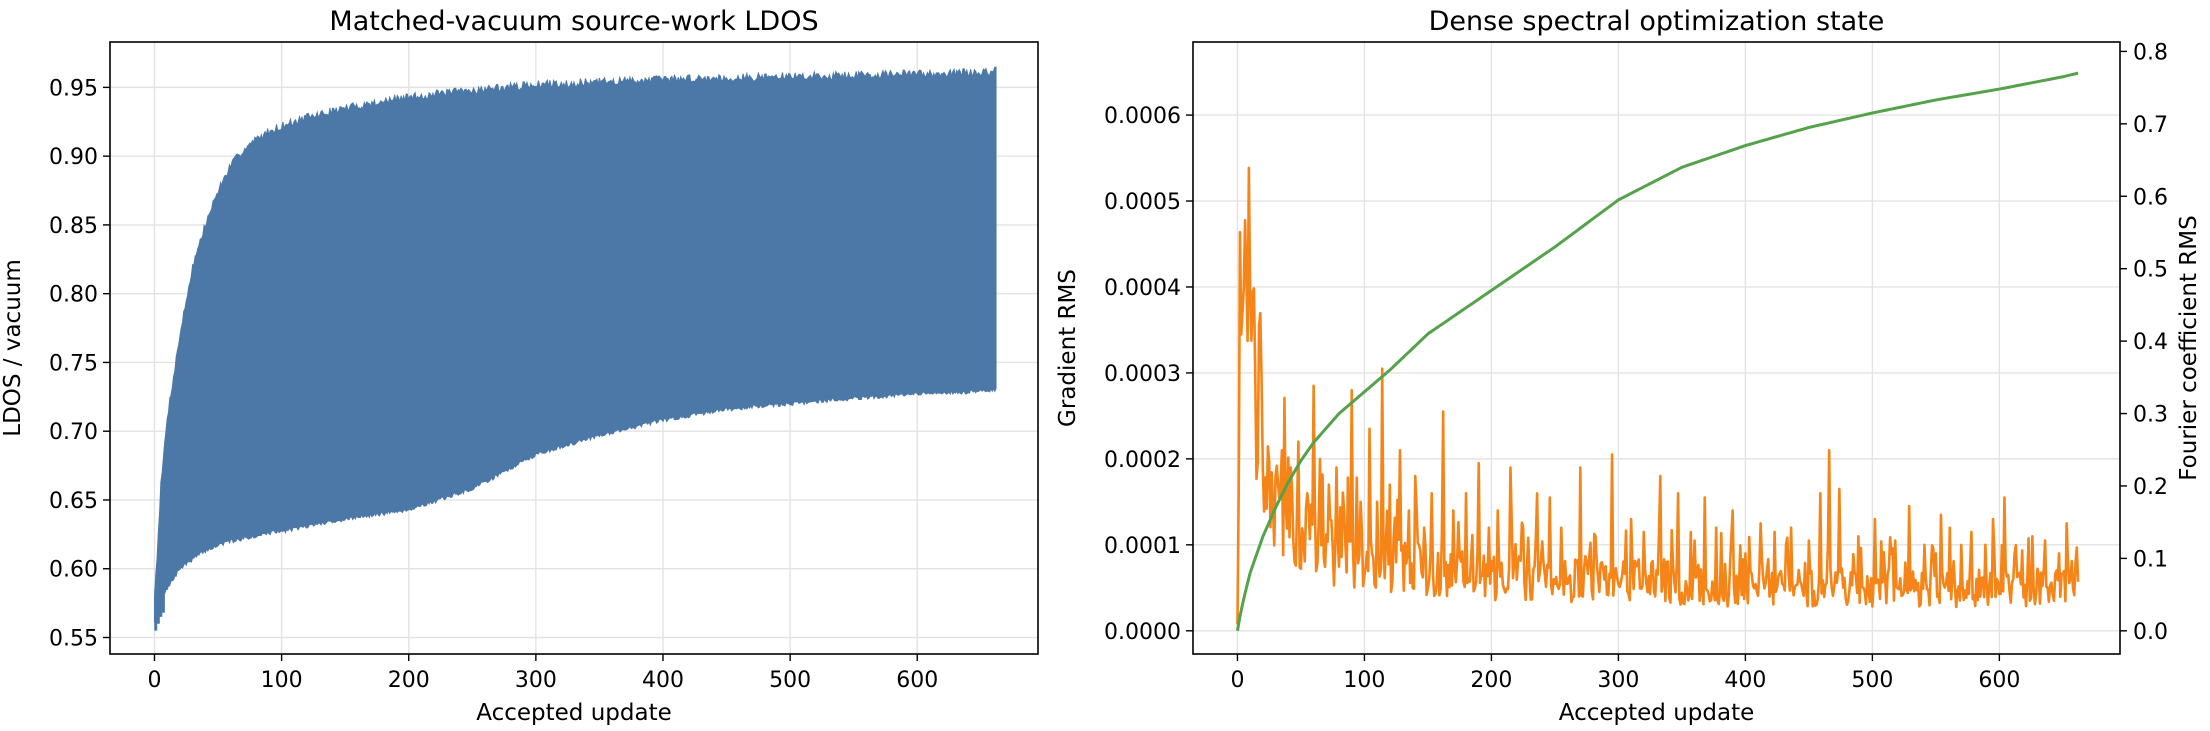 Image resolution: width=2210 pixels, height=731 pixels. What do you see at coordinates (573, 21) in the screenshot?
I see `ldos-chart-title: Matched-vacuum source-work LDOS` at bounding box center [573, 21].